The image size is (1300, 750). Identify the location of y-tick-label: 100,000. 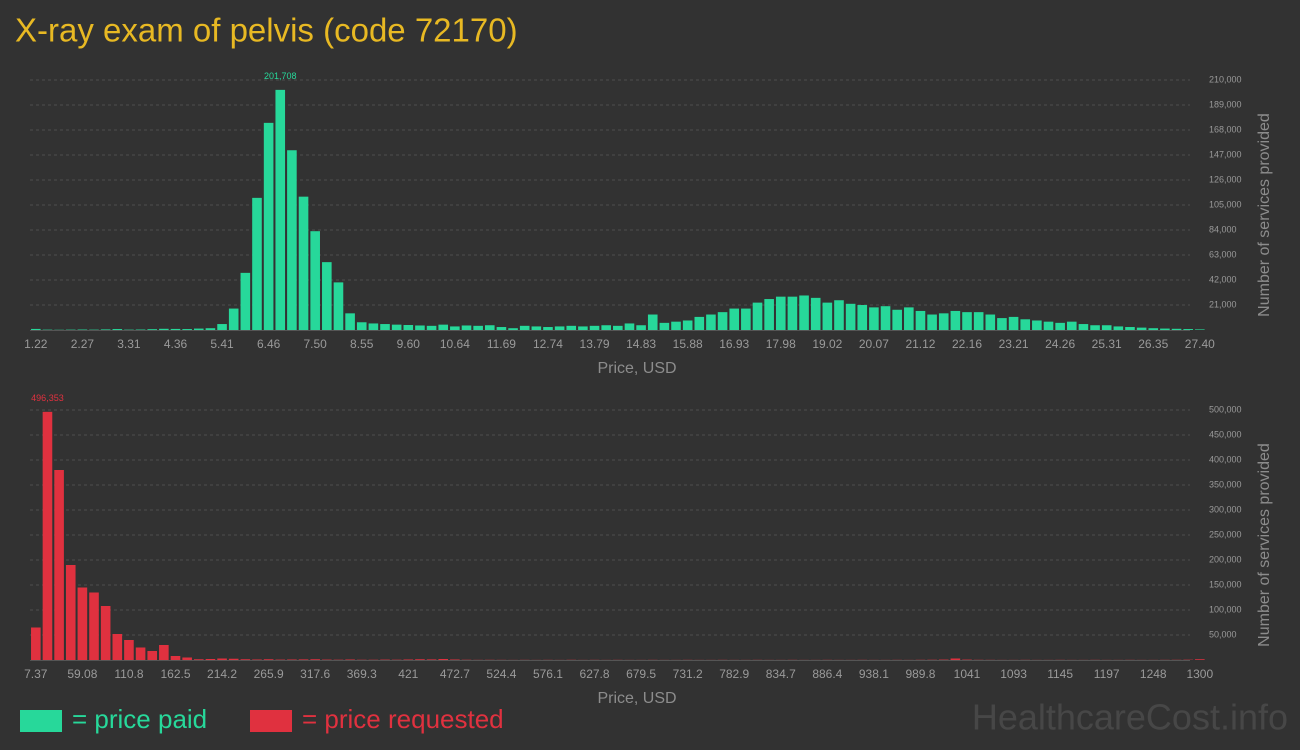
(1225, 609).